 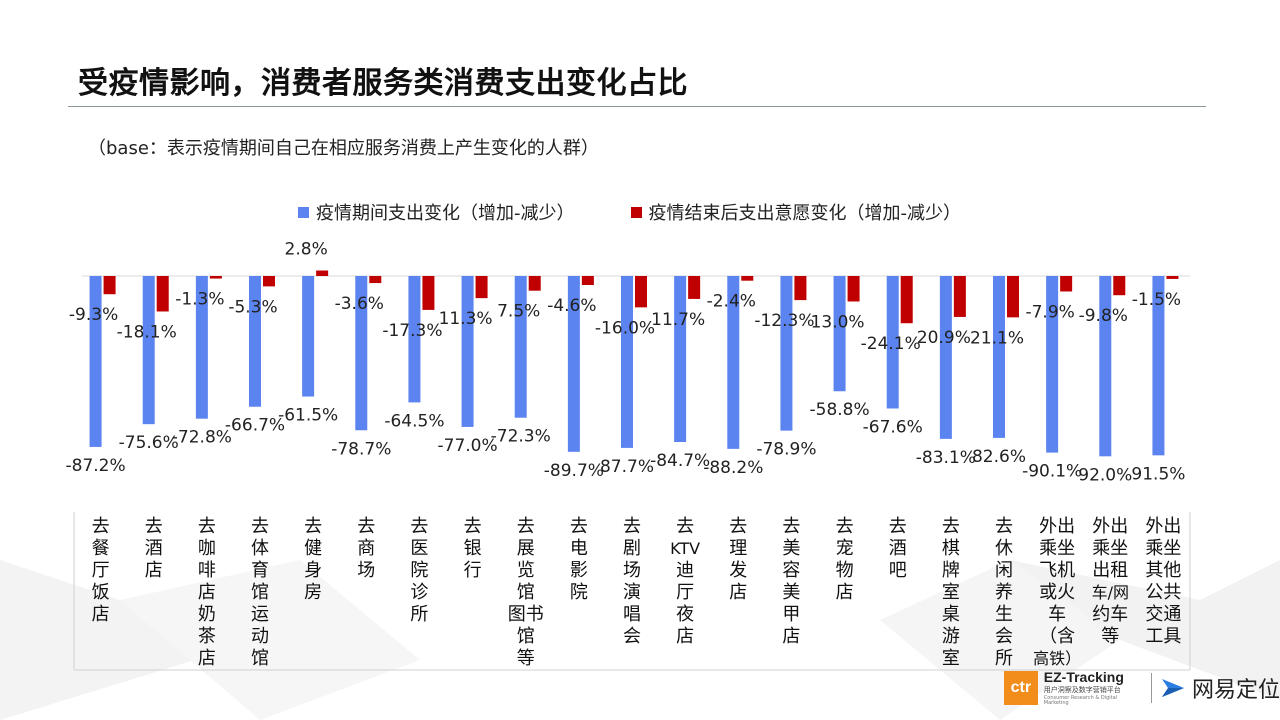 What do you see at coordinates (951, 614) in the screenshot?
I see `category-label: 桌` at bounding box center [951, 614].